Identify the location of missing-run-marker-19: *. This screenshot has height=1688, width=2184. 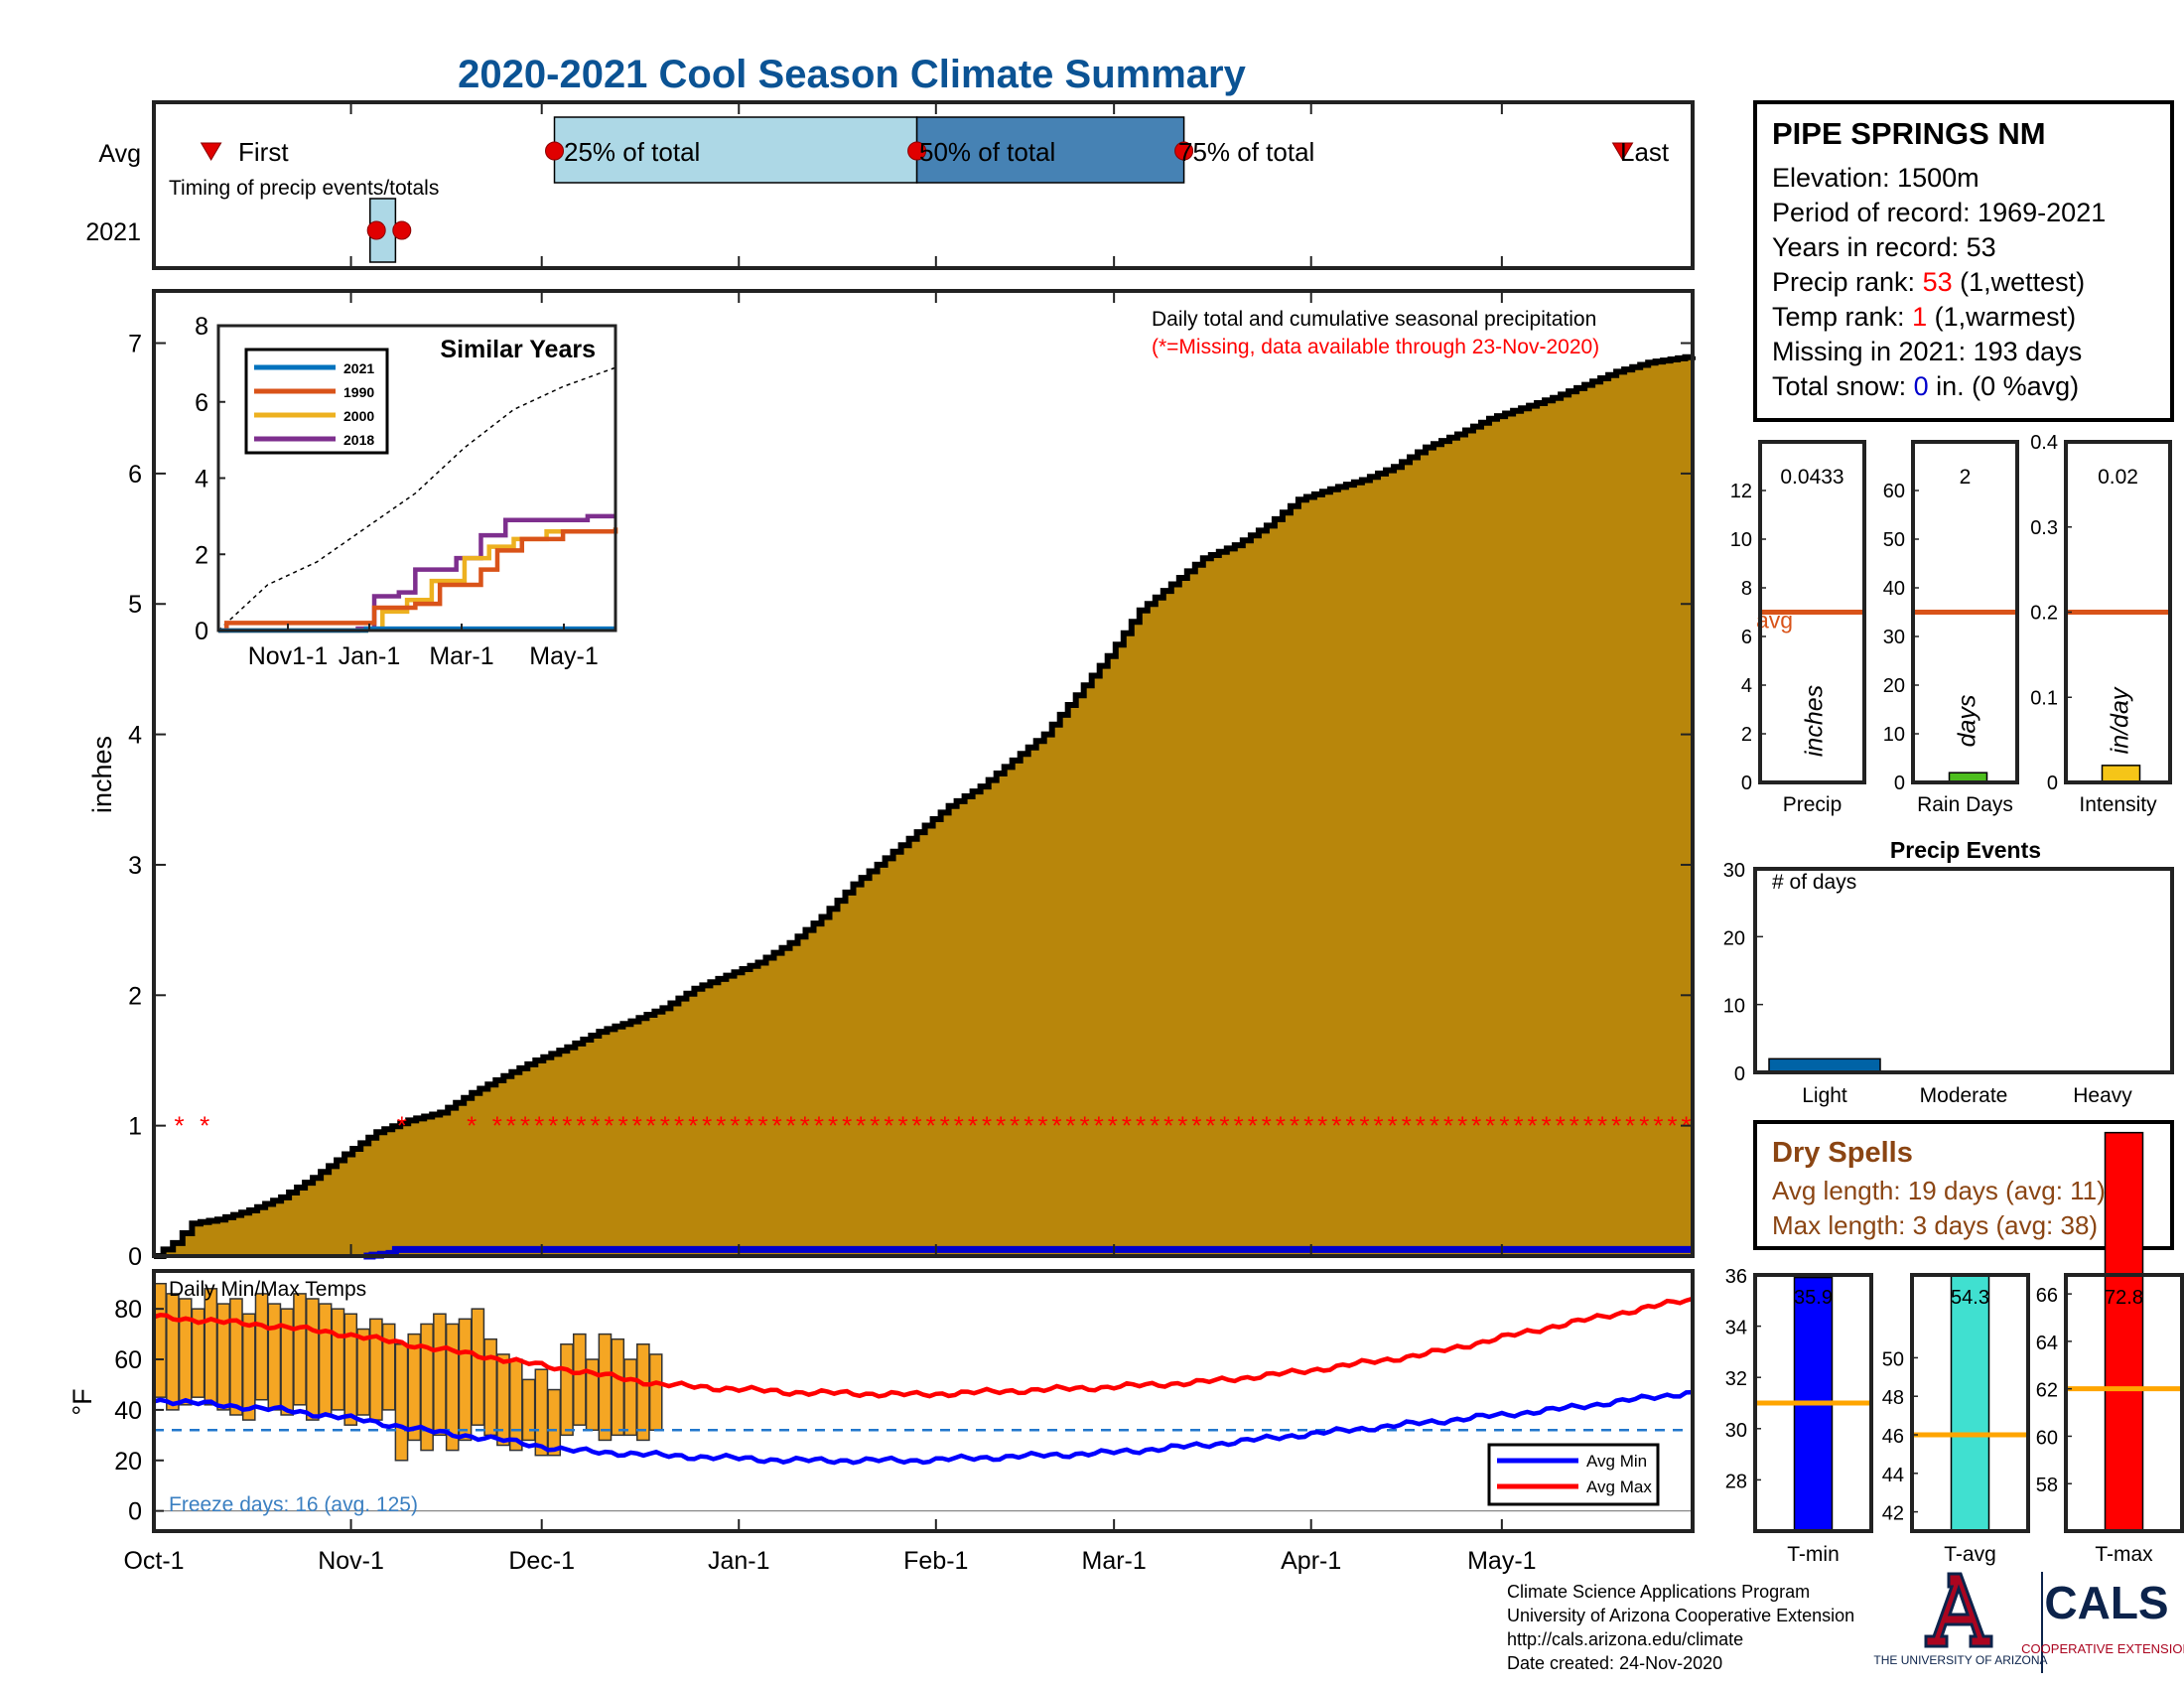
(763, 1126).